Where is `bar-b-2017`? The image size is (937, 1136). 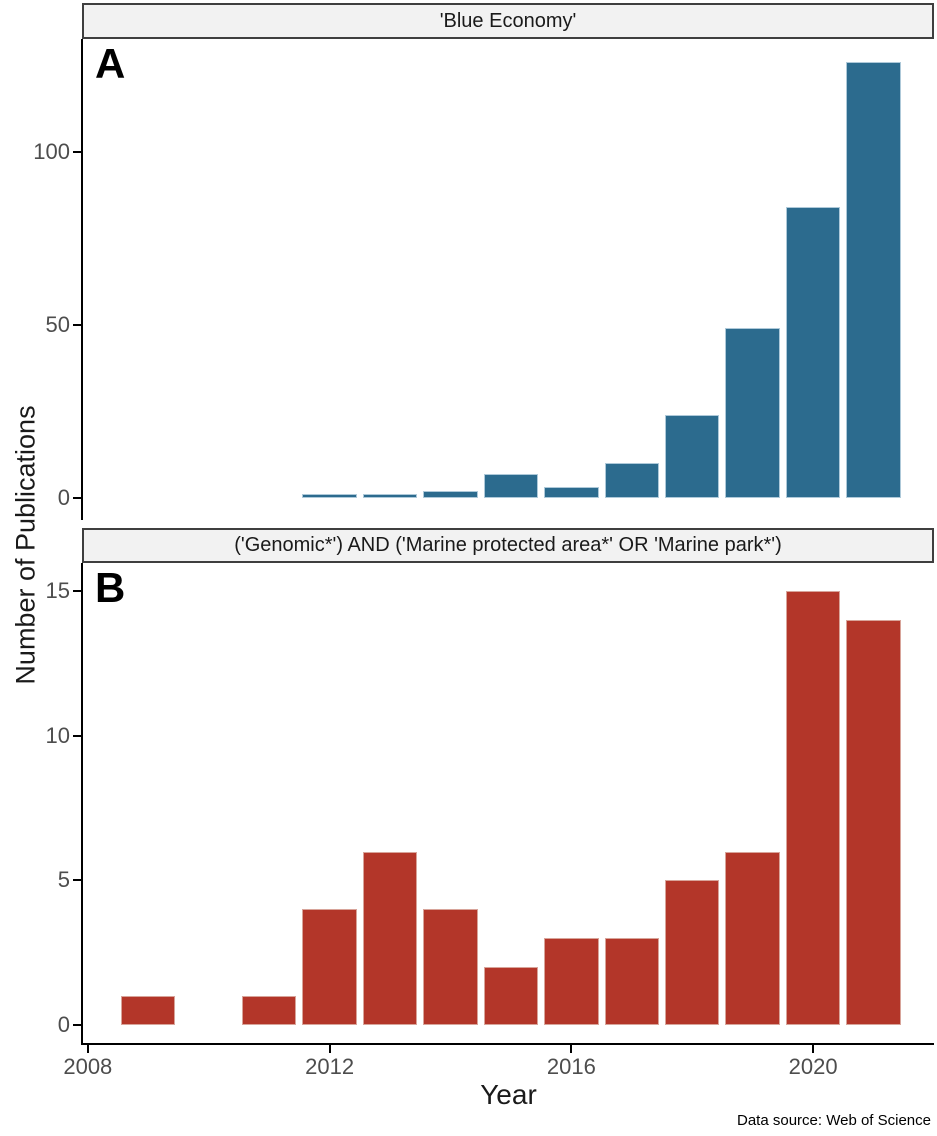 bar-b-2017 is located at coordinates (631, 982).